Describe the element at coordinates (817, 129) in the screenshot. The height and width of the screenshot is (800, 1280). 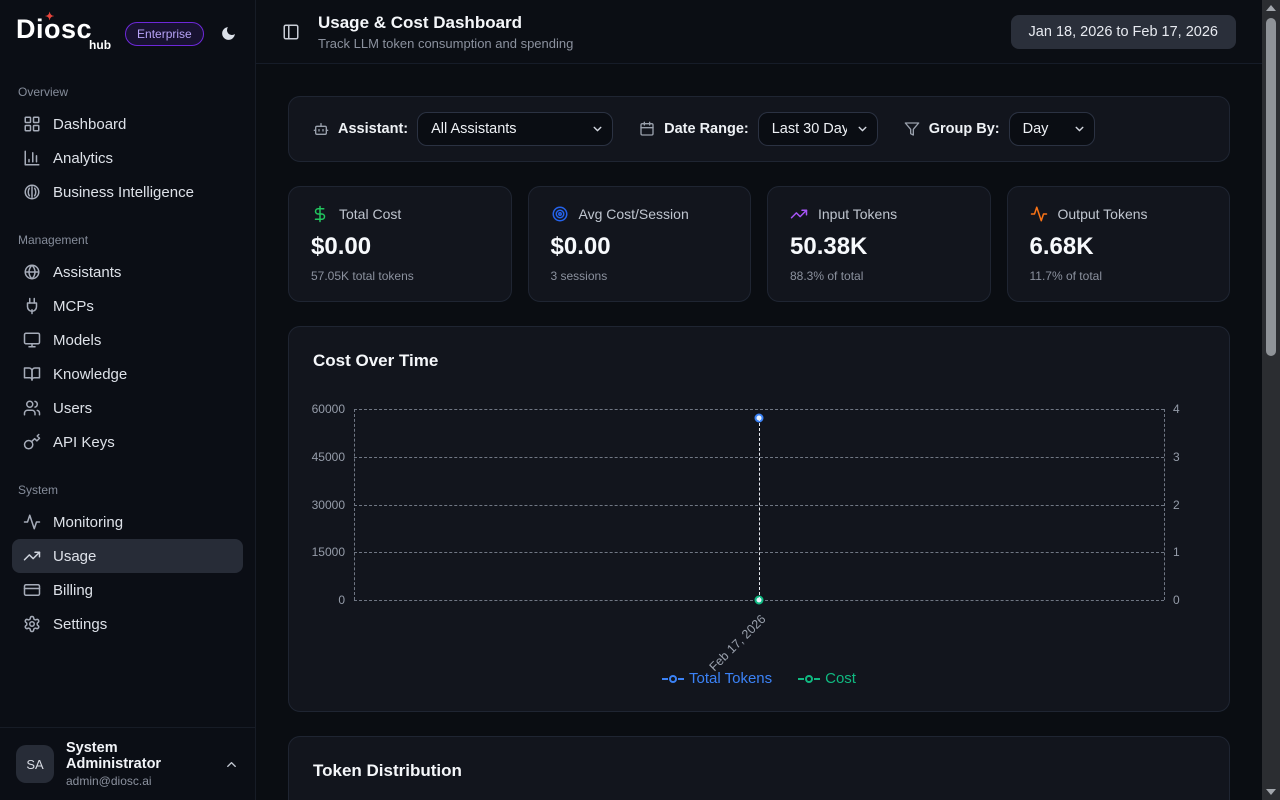
I see `date-range-select: Last 30 Days` at that location.